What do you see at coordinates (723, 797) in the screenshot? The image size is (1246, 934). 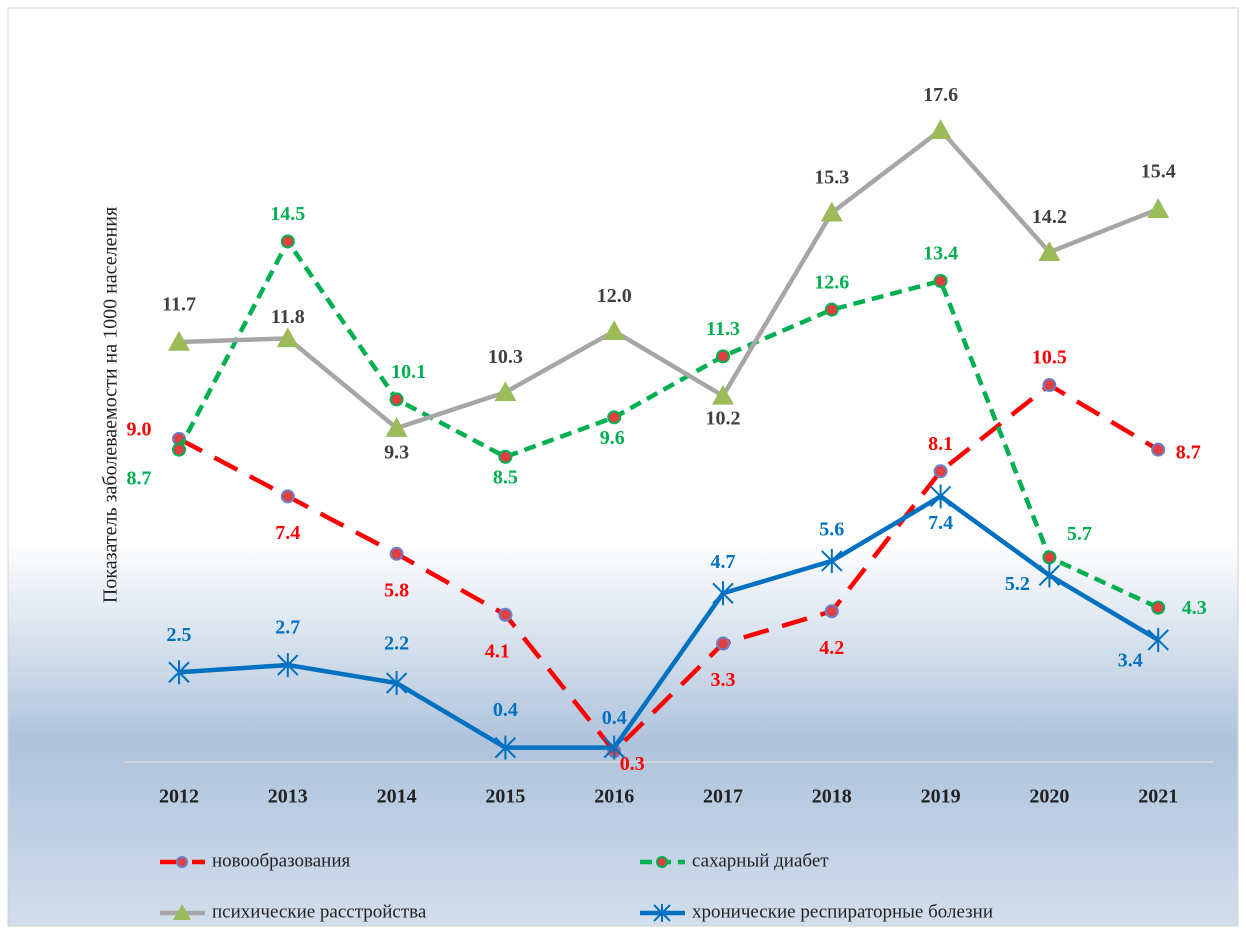 I see `x-tick-label: 2017` at bounding box center [723, 797].